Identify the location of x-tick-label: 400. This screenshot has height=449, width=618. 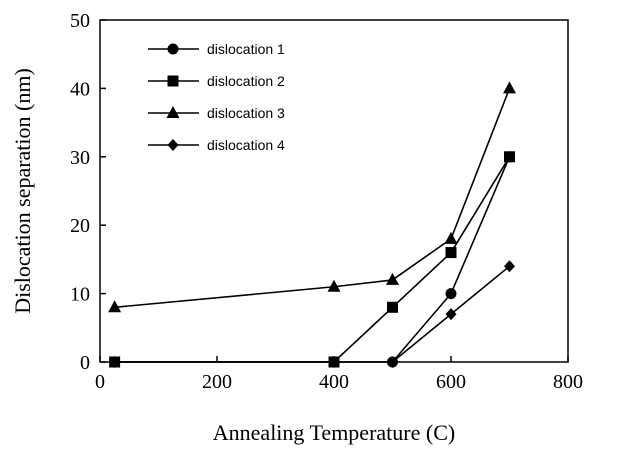
(334, 382).